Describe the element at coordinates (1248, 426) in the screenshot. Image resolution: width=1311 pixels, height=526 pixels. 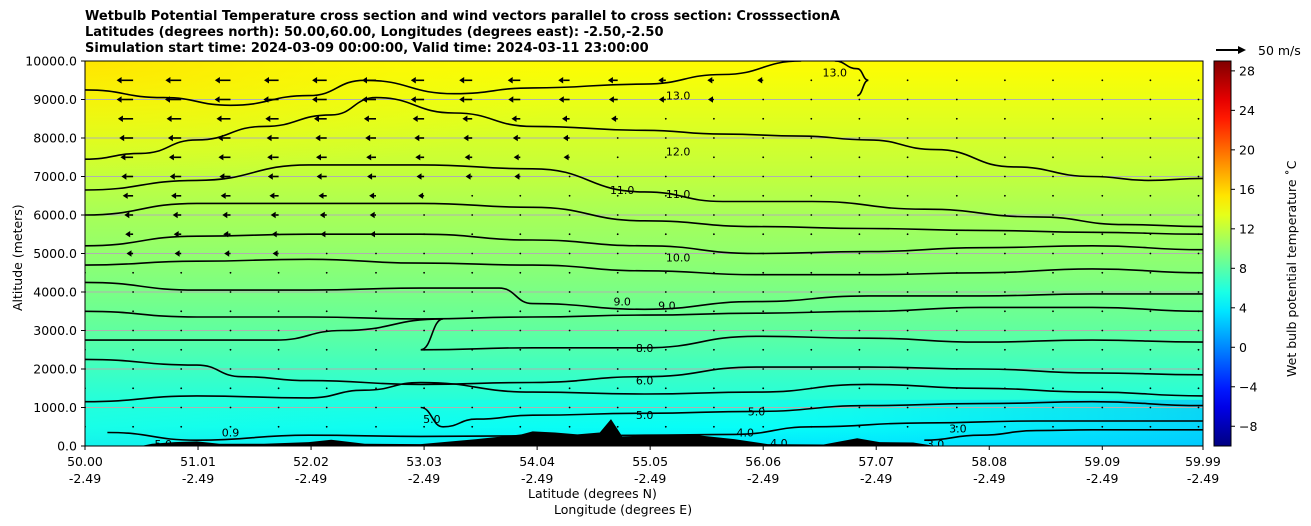
I see `colorbar-tick-label: −8` at that location.